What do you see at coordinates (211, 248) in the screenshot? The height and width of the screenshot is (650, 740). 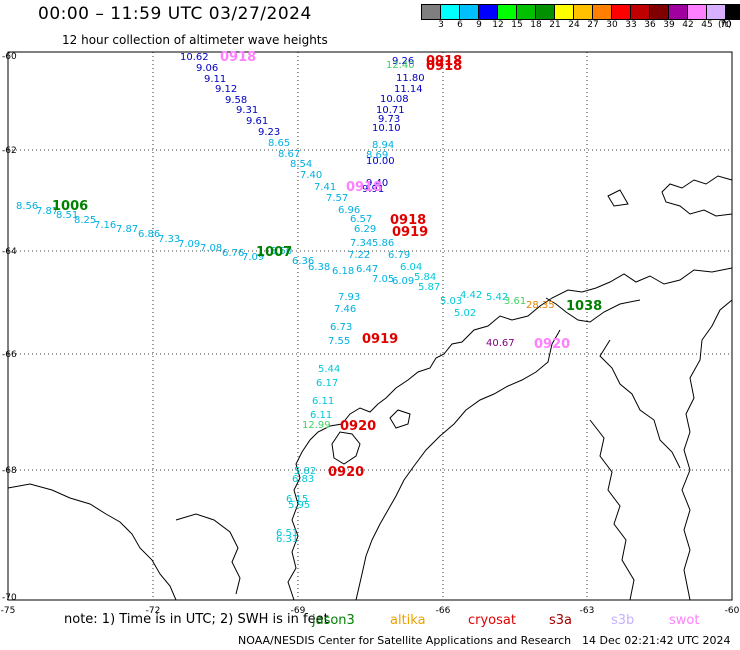 I see `wave-height-label: 7.08` at bounding box center [211, 248].